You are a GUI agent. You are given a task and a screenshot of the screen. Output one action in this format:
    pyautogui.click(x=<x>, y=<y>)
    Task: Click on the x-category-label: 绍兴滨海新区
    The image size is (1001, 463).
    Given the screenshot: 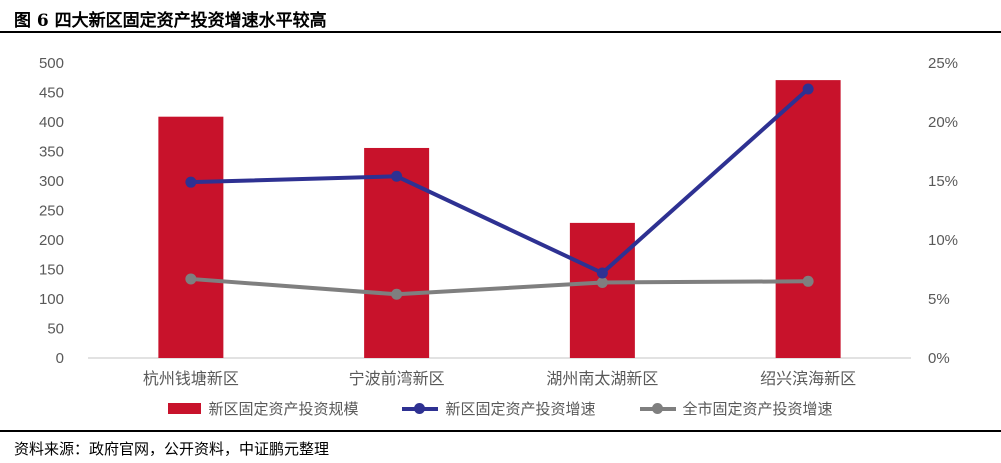 What is the action you would take?
    pyautogui.click(x=808, y=379)
    